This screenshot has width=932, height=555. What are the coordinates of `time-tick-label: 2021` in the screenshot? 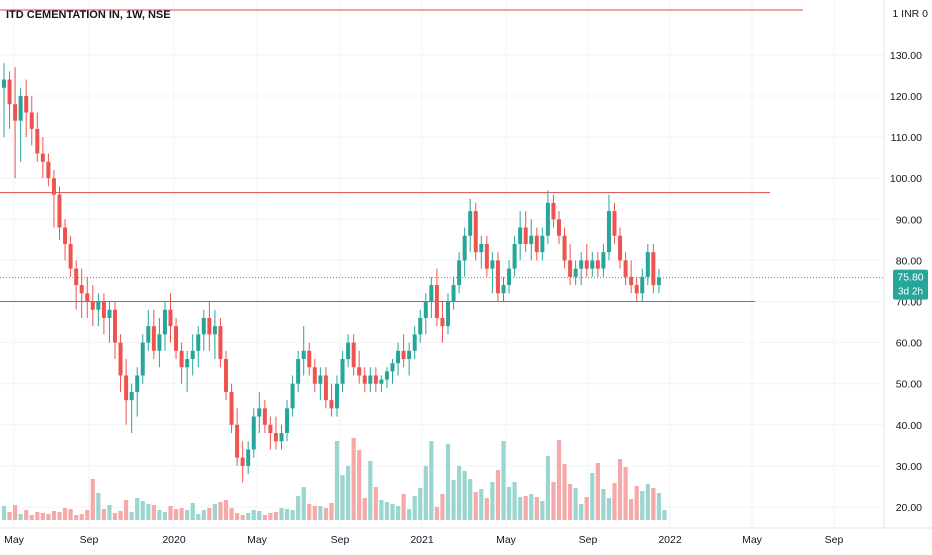 It's located at (422, 540).